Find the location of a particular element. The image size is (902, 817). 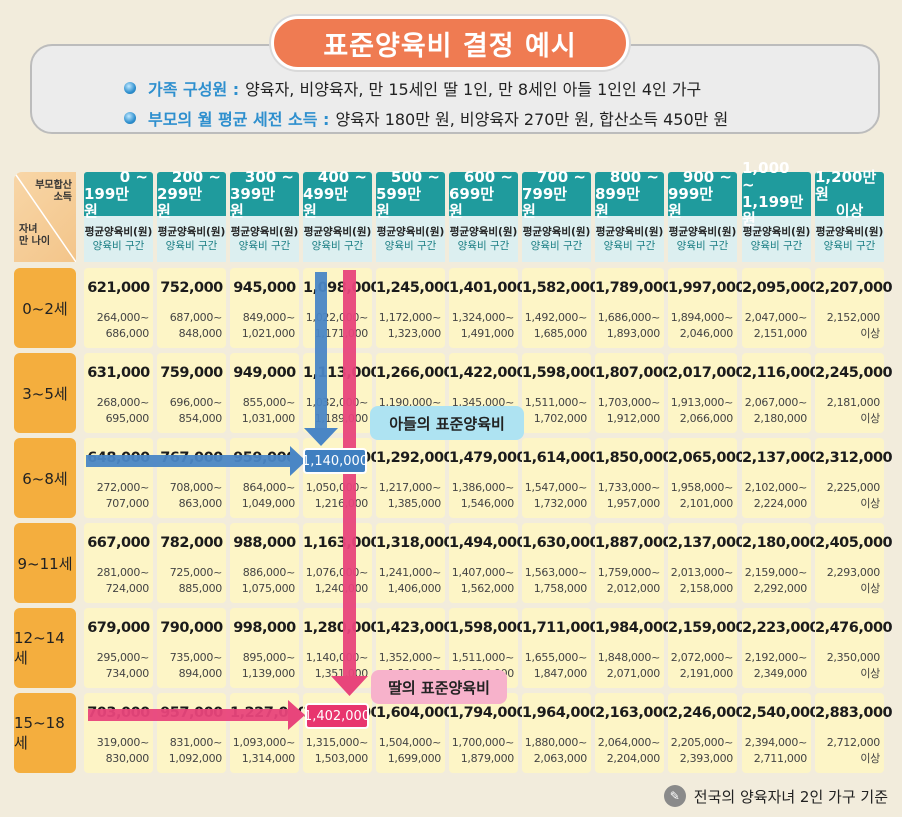

cost-range: 831,000~ 1,092,000 is located at coordinates (196, 751).